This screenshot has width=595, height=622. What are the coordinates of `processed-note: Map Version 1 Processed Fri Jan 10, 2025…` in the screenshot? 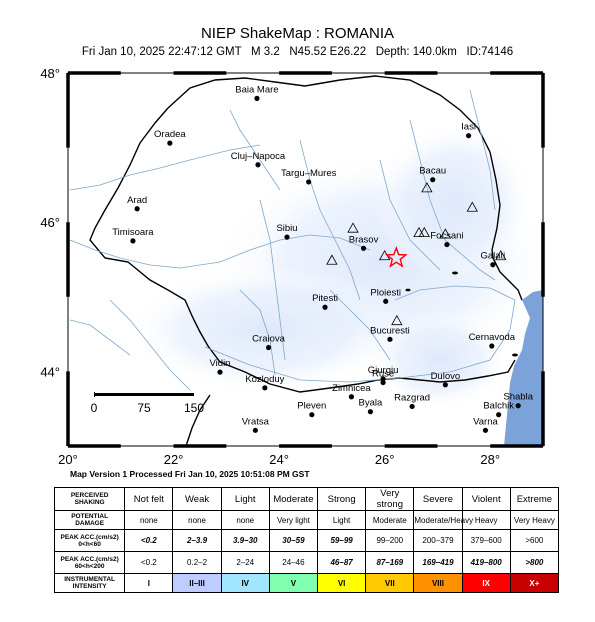 It's located at (190, 474).